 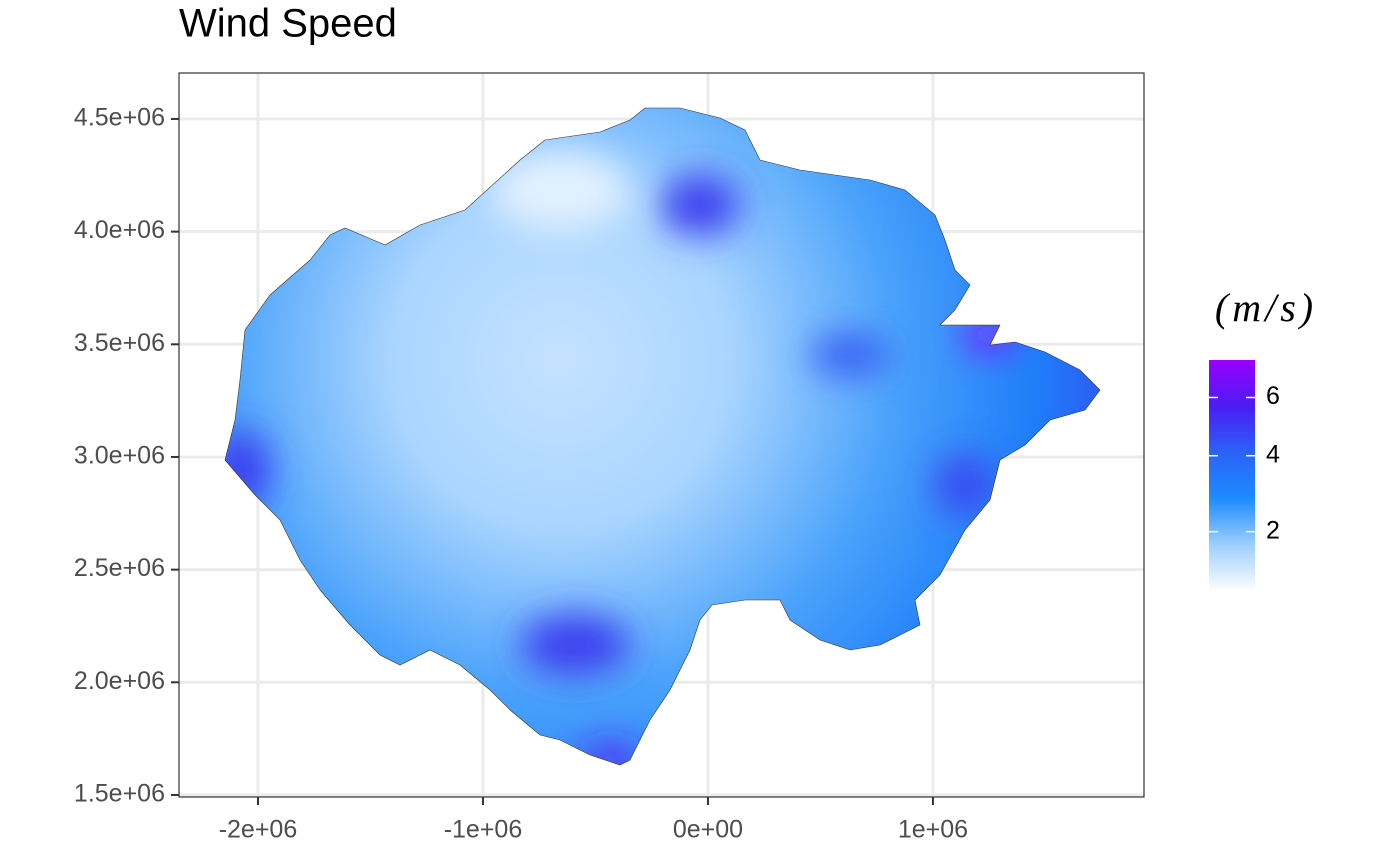 I want to click on colorbar-tick-label: 2, so click(x=1273, y=530).